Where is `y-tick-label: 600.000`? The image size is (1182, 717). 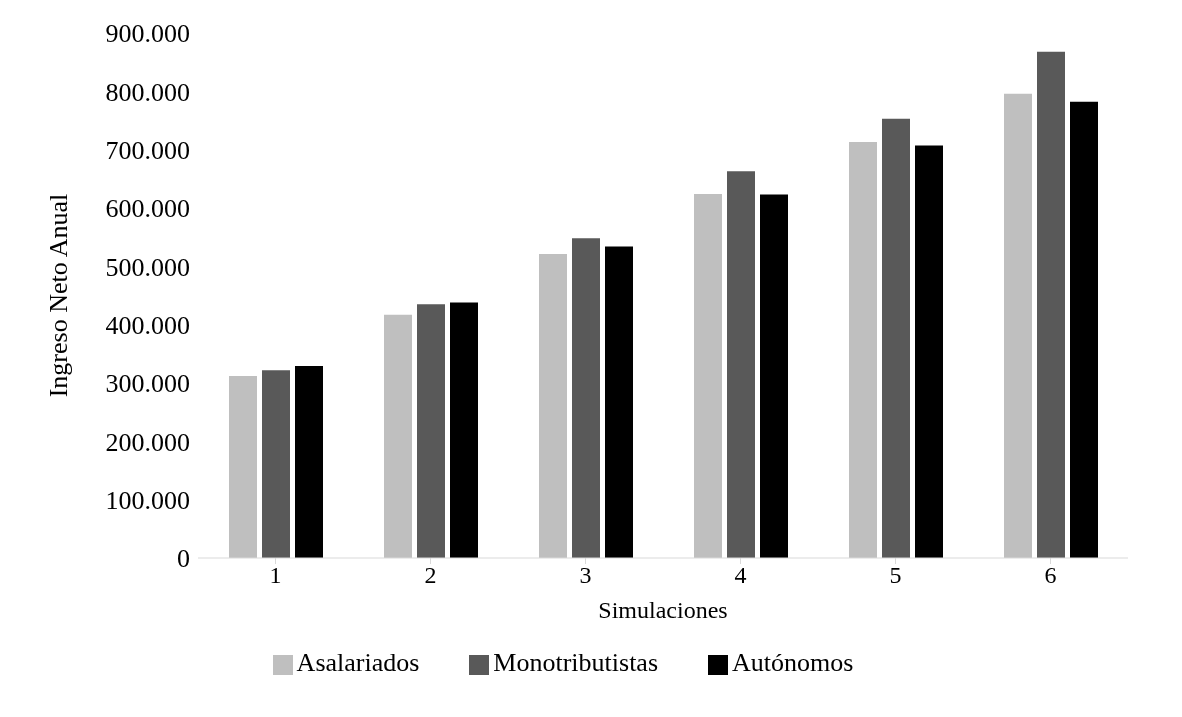 y-tick-label: 600.000 is located at coordinates (147, 209).